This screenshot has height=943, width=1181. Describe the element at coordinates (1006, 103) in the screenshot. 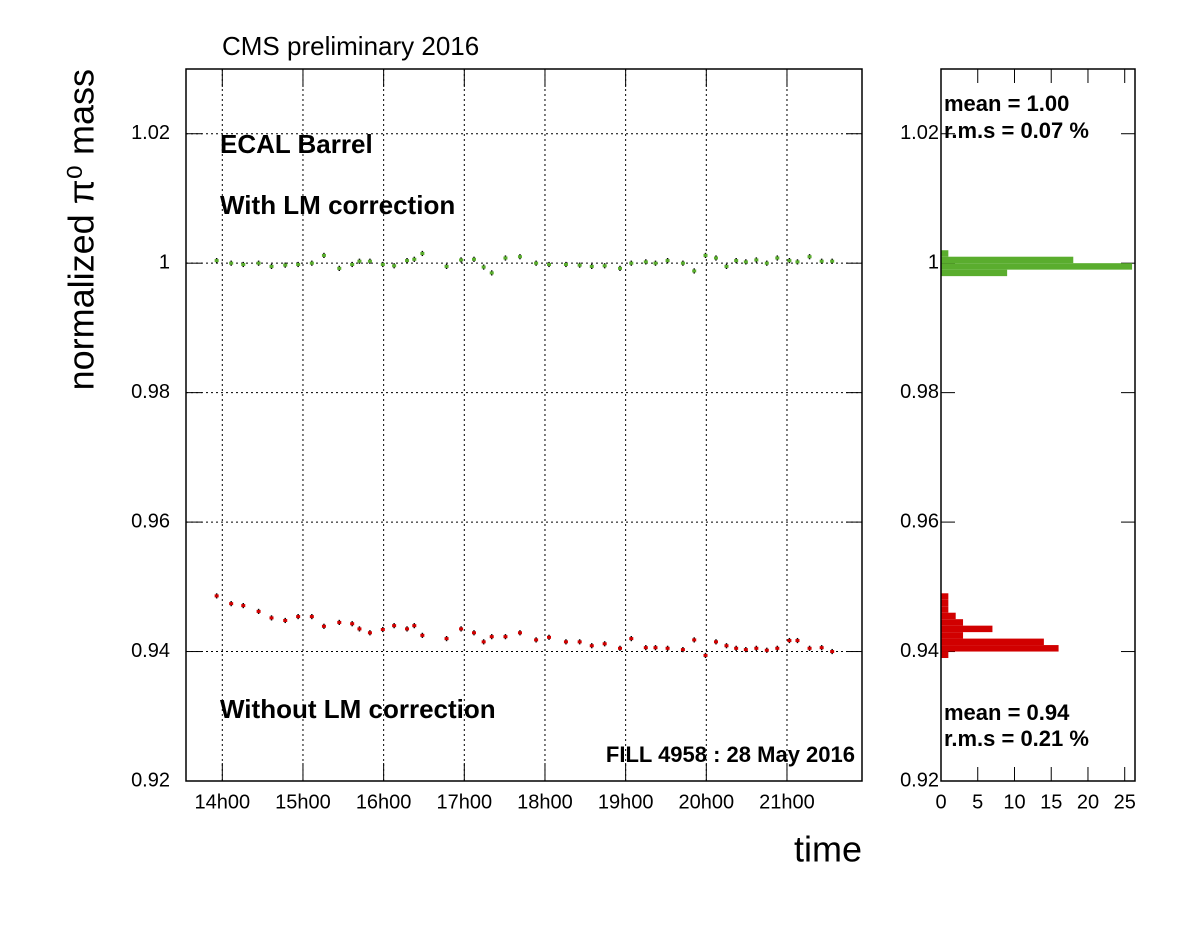

I see `annotation: mean = 1.00` at that location.